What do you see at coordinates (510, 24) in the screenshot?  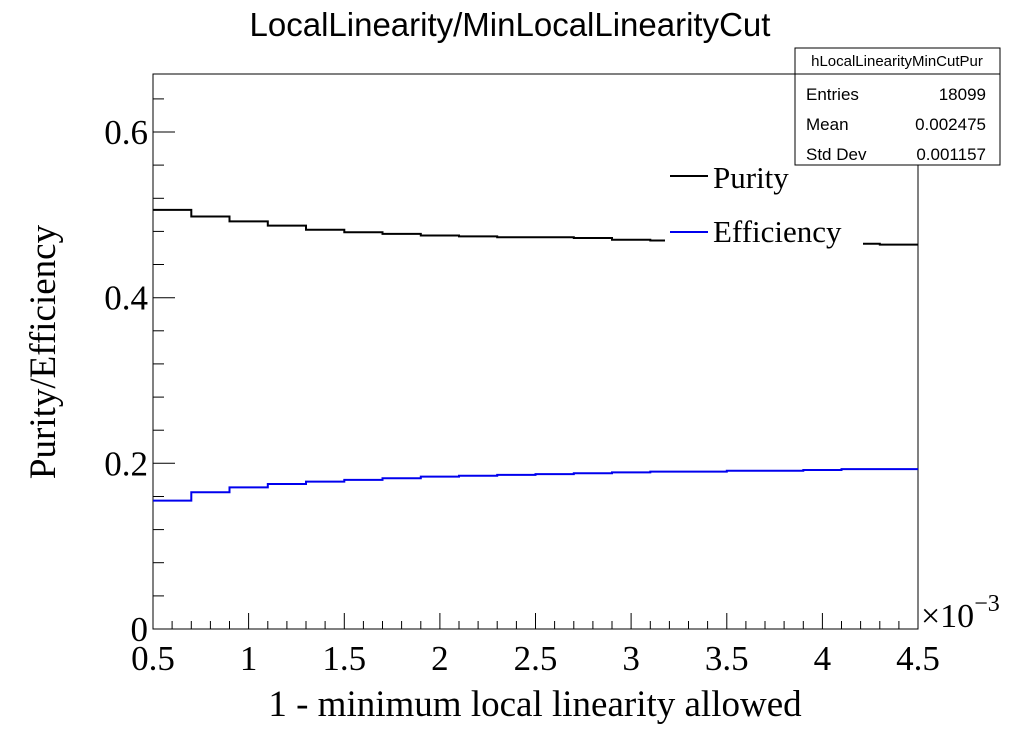 I see `chart-title: LocalLinearity/MinLocalLinearityCut` at bounding box center [510, 24].